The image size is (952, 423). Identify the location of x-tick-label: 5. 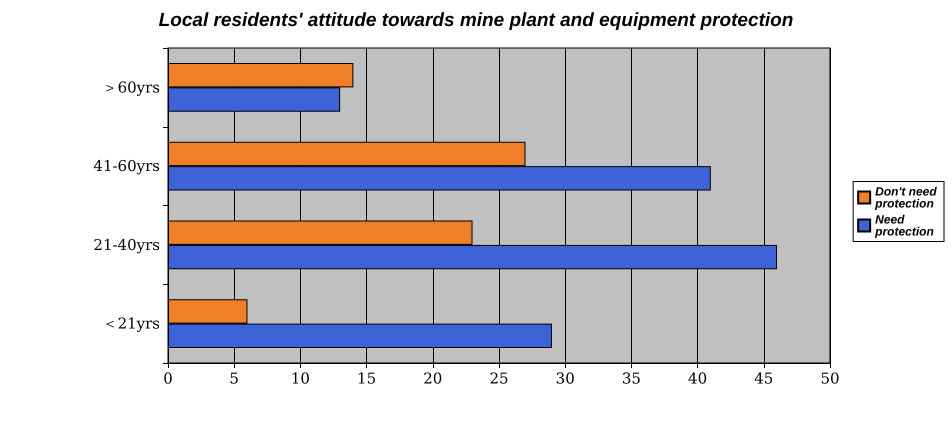
(234, 379).